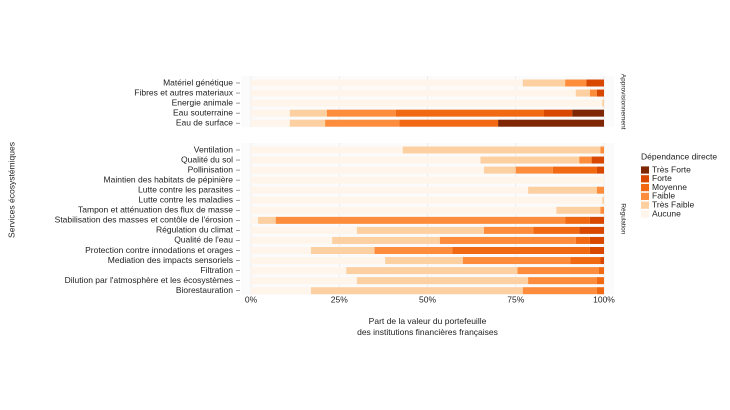 The width and height of the screenshot is (730, 410). I want to click on x-tick-label: 75%, so click(515, 299).